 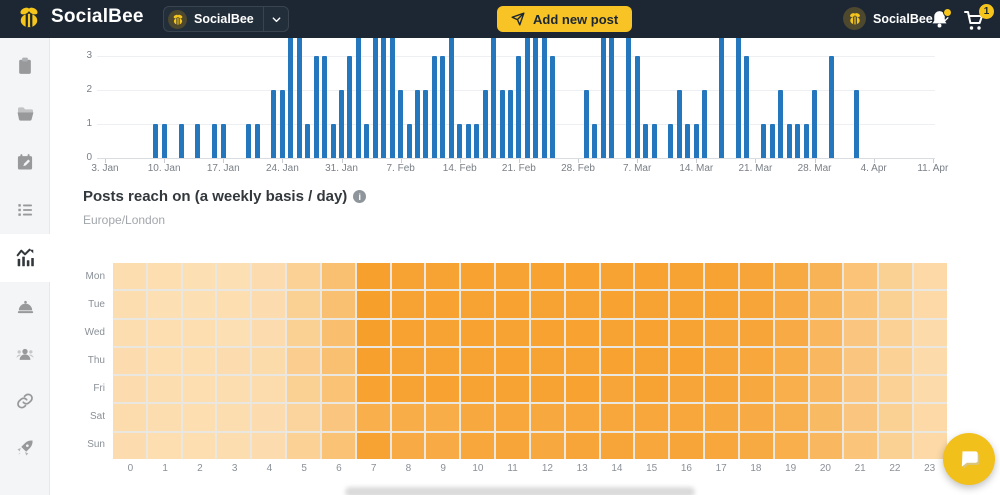 I want to click on calendar-icon, so click(x=25, y=162).